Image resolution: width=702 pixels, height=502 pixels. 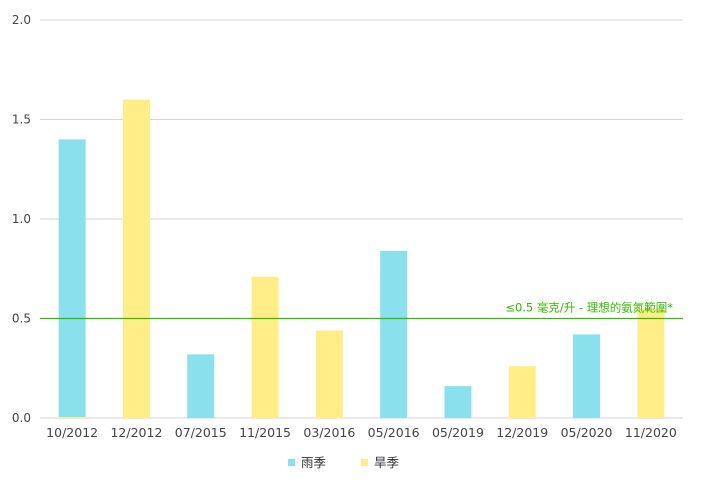 I want to click on y-tick-label: 2.0, so click(x=21, y=20).